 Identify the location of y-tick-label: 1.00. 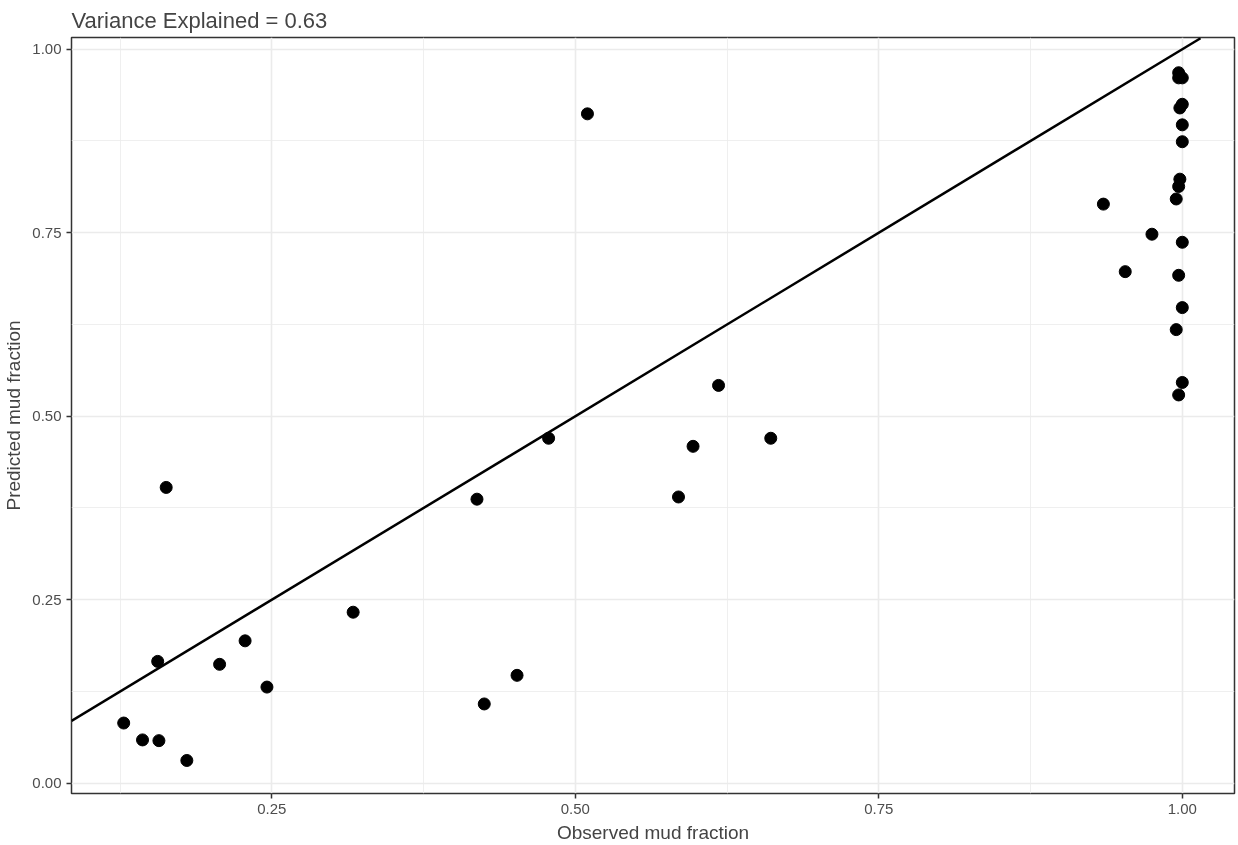
(47, 49).